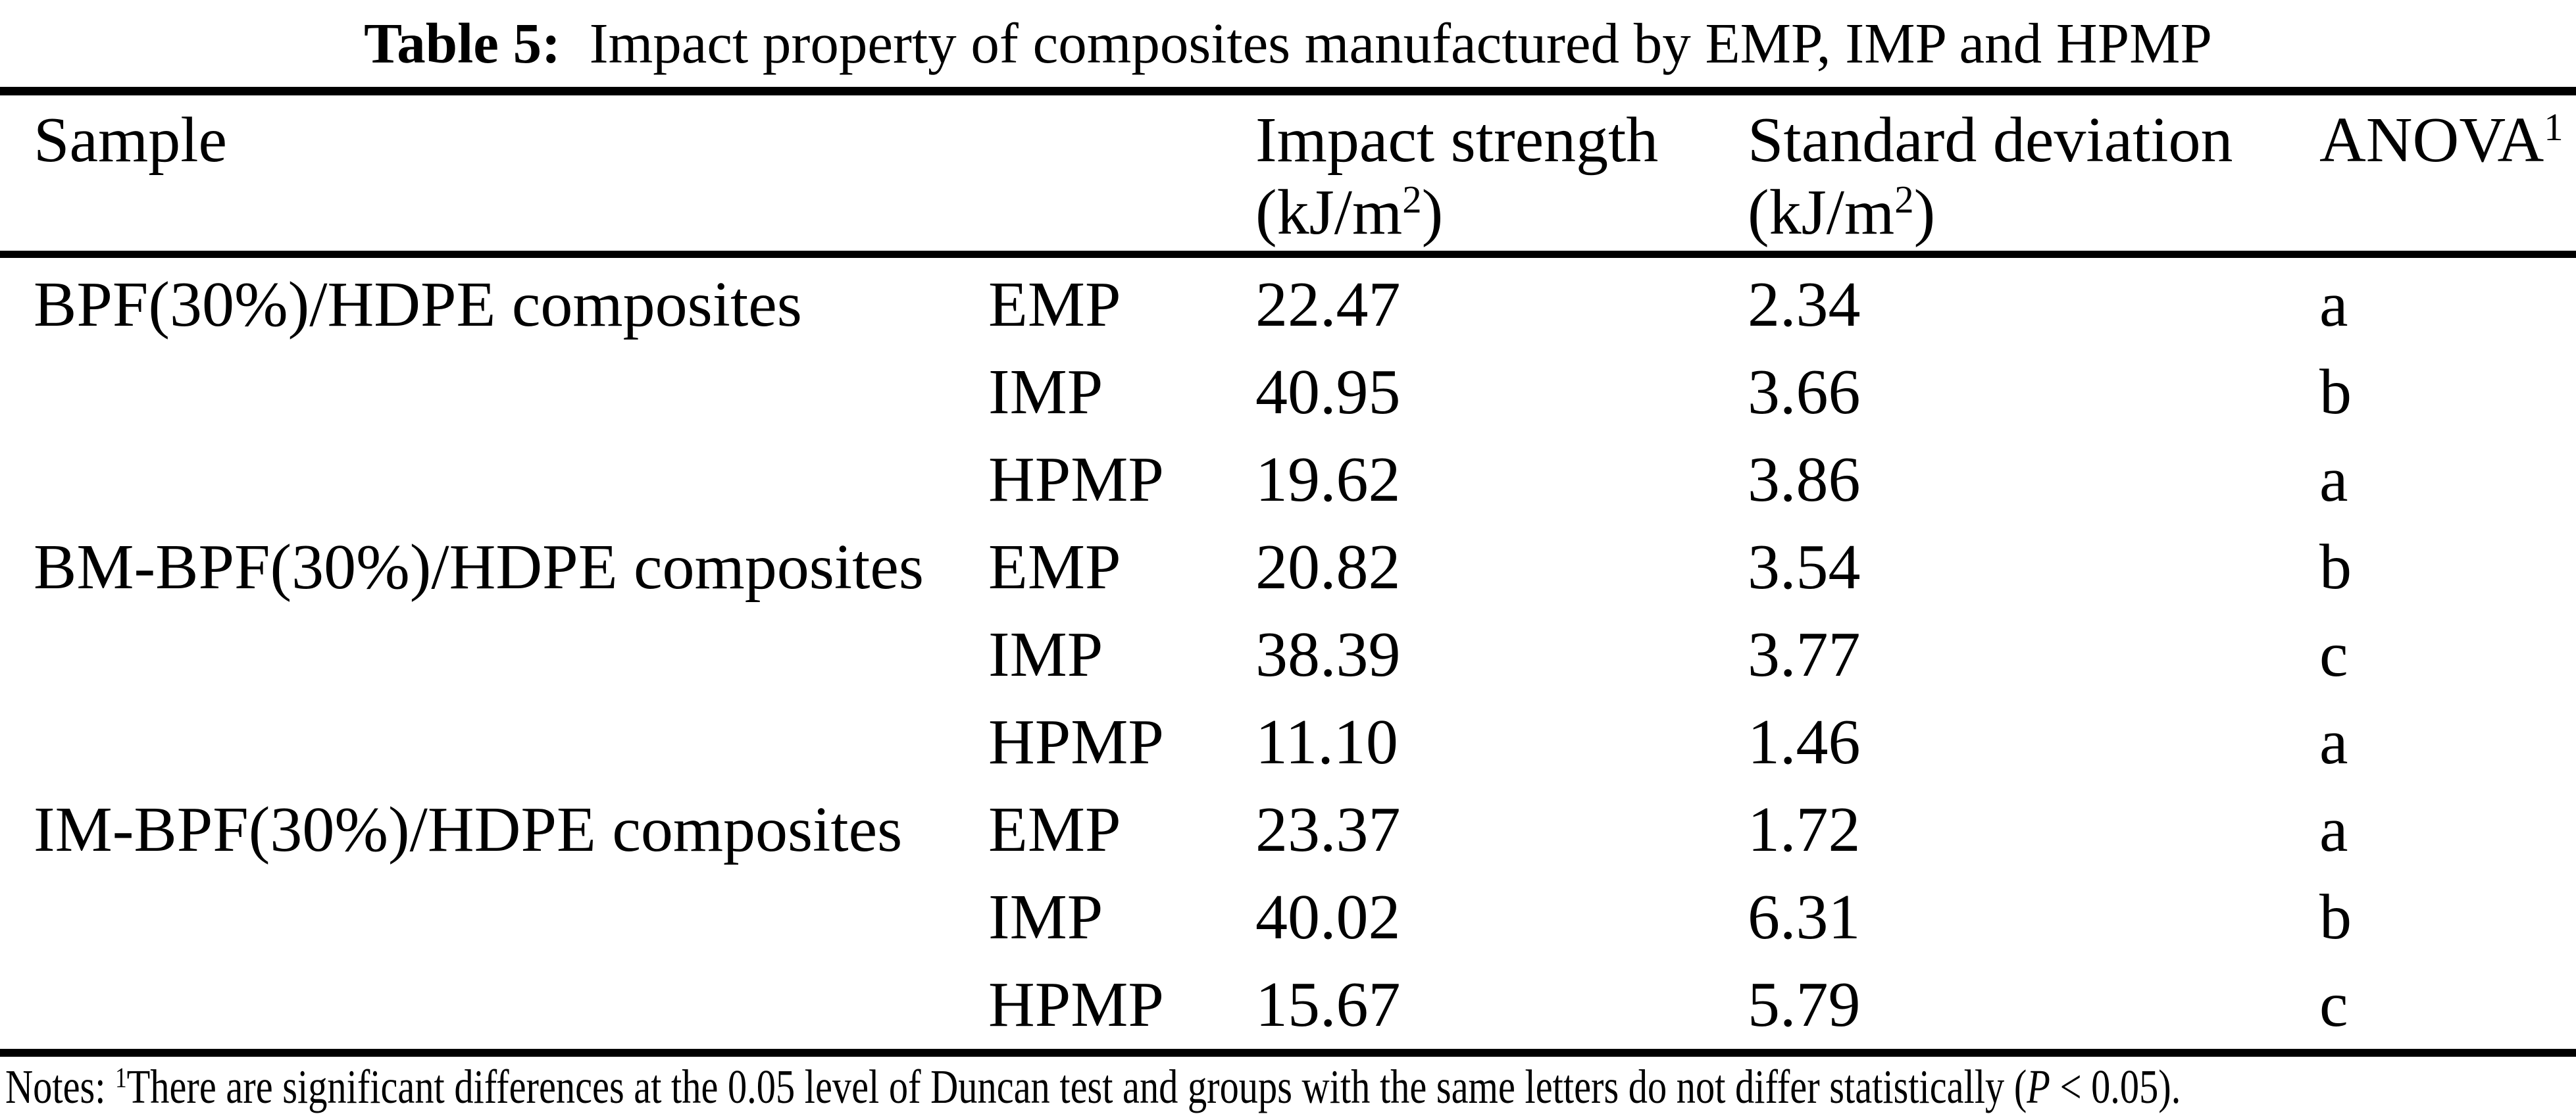  I want to click on table-header-rule, so click(1288, 255).